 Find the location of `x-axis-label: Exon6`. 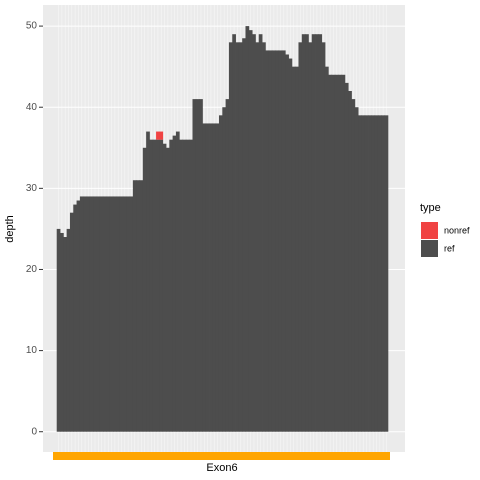

x-axis-label: Exon6 is located at coordinates (221, 468).